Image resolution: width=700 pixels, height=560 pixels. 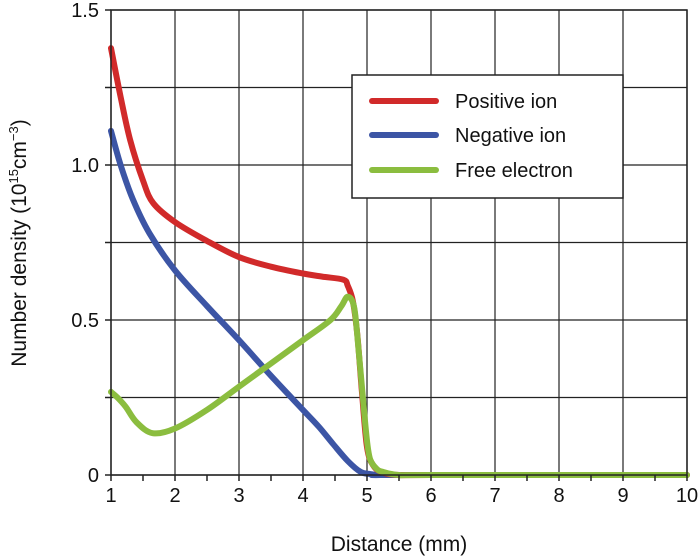 I want to click on x-tick-label: 3, so click(x=238, y=496).